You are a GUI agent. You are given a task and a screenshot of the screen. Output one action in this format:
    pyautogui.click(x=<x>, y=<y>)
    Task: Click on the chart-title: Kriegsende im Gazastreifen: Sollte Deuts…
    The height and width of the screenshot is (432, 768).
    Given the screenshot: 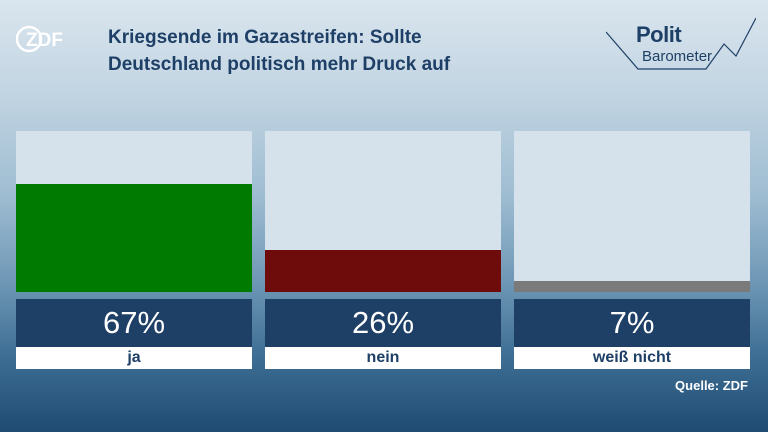 What is the action you would take?
    pyautogui.click(x=348, y=51)
    